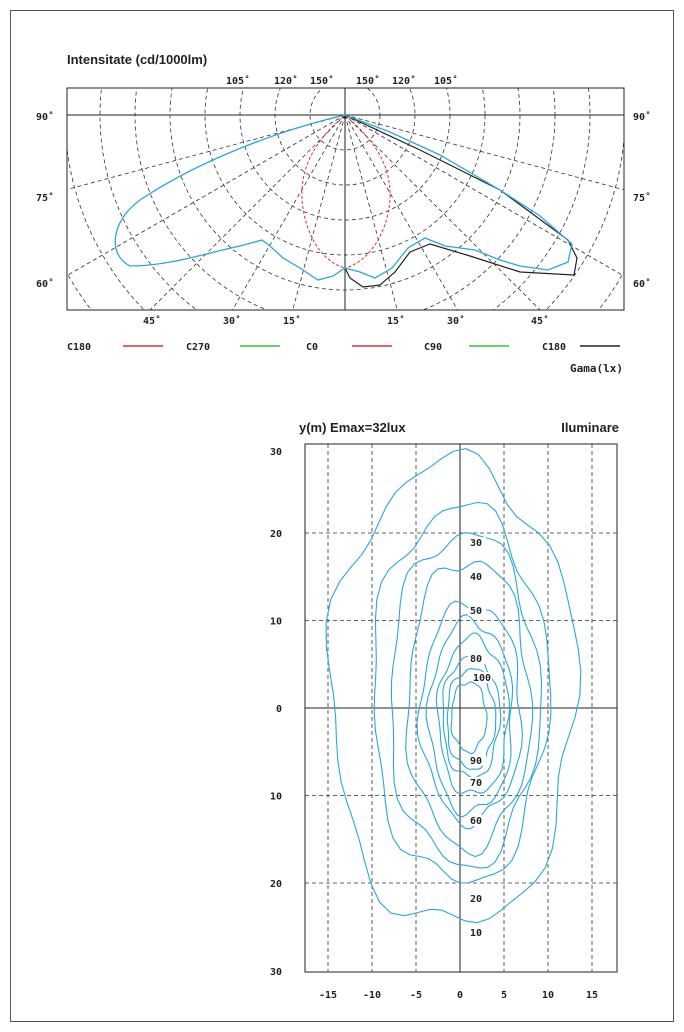 The image size is (684, 1032). I want to click on polar-curve-c0-red, so click(367, 191).